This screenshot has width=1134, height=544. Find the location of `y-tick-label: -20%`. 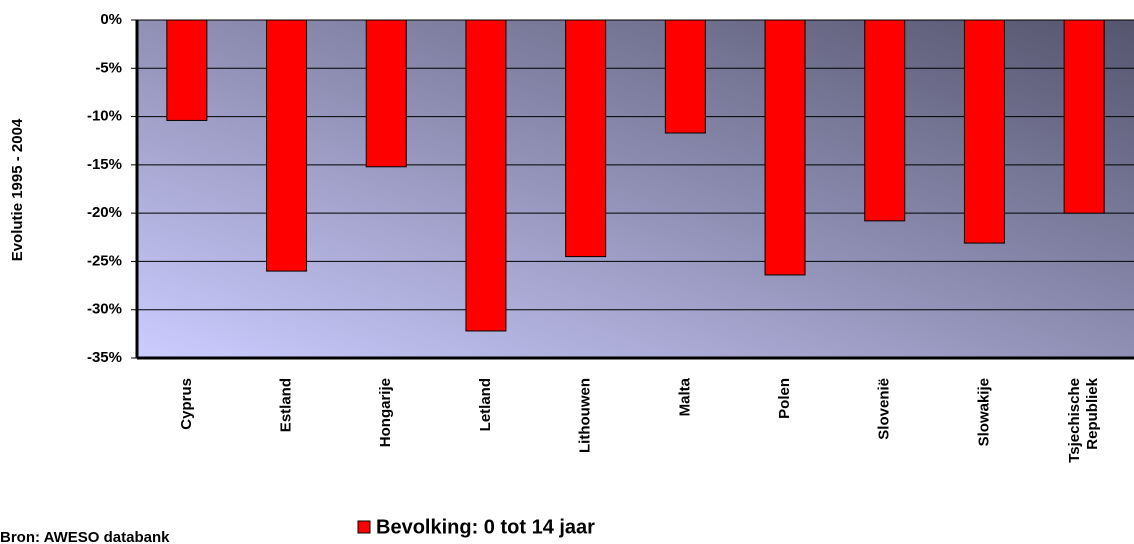

y-tick-label: -20% is located at coordinates (104, 212).